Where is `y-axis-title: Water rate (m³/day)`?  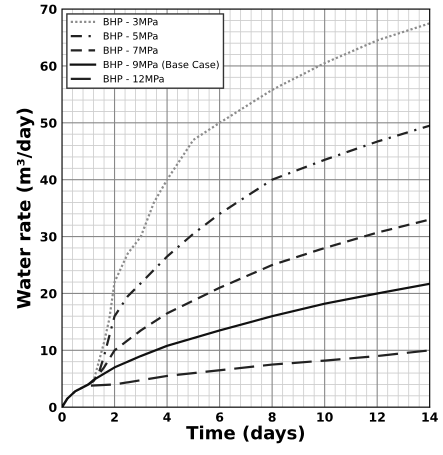 y-axis-title: Water rate (m³/day) is located at coordinates (25, 208).